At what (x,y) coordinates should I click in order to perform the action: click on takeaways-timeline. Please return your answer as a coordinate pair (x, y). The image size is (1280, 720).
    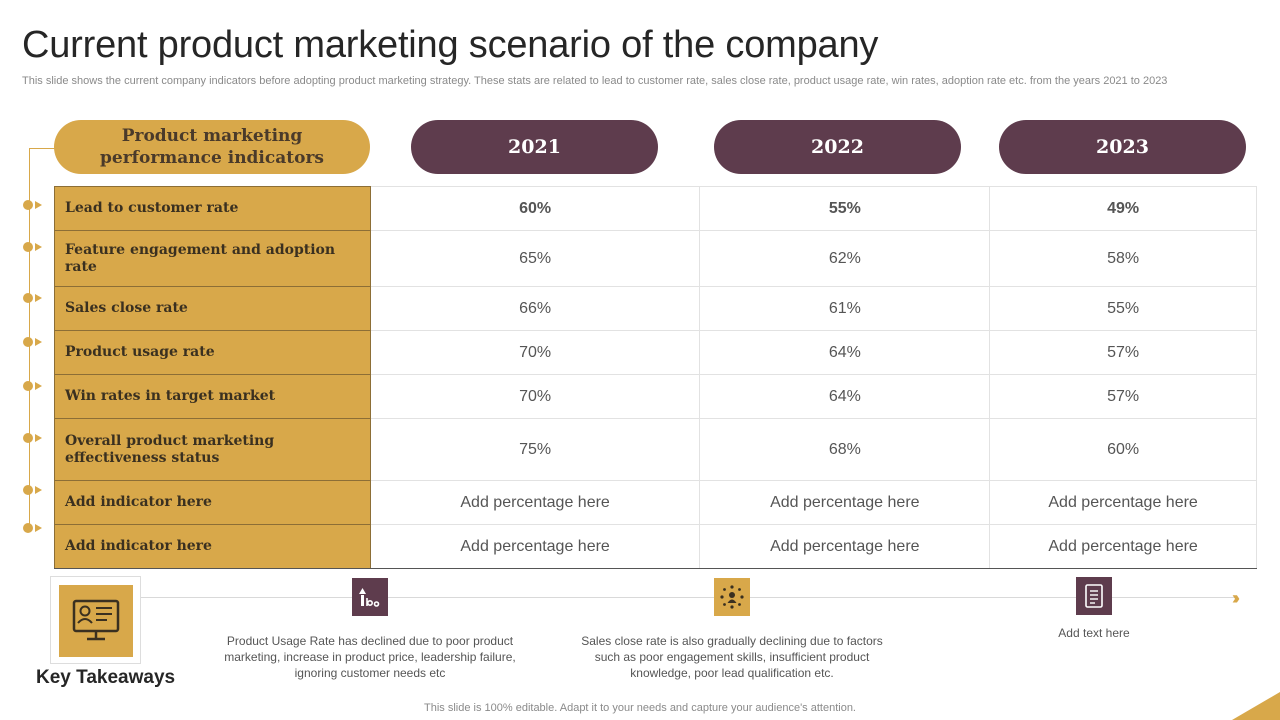
    Looking at the image, I should click on (688, 597).